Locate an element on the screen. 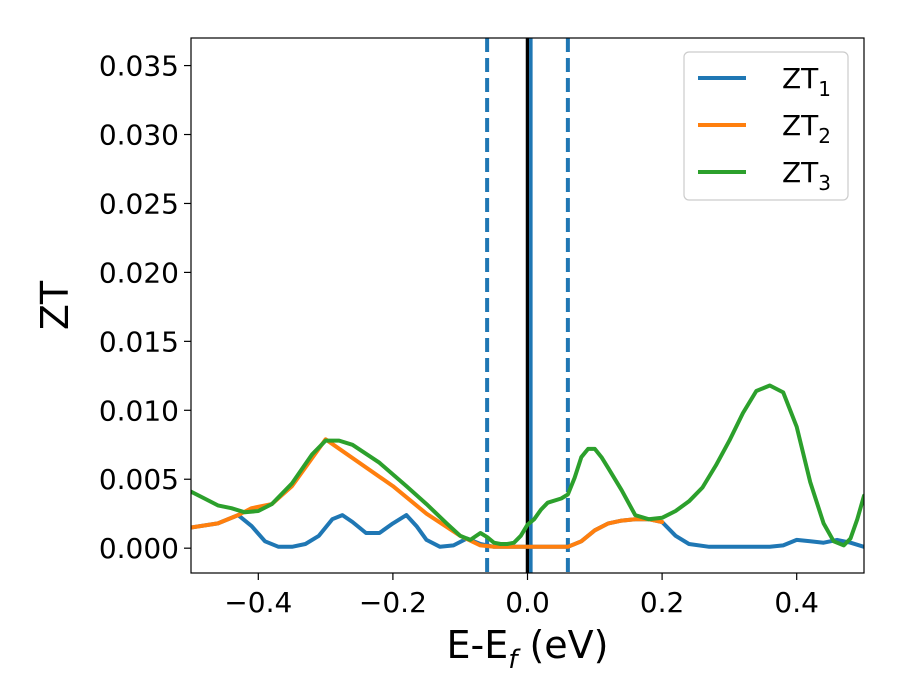 Image resolution: width=900 pixels, height=700 pixels. x-tick-label: −0.4 is located at coordinates (258, 602).